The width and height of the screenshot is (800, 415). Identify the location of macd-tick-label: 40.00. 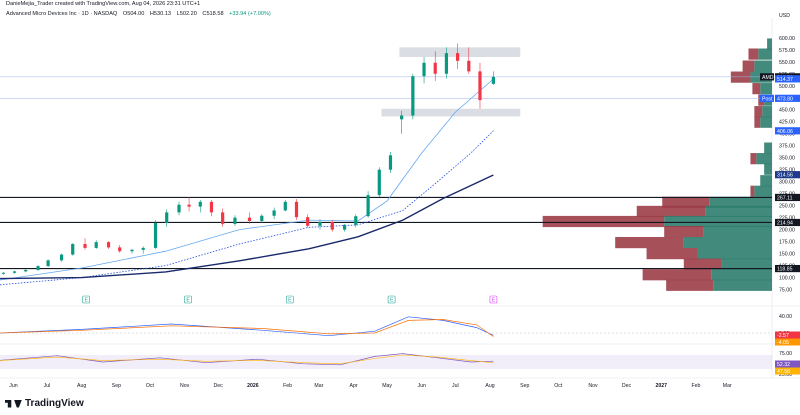
(785, 317).